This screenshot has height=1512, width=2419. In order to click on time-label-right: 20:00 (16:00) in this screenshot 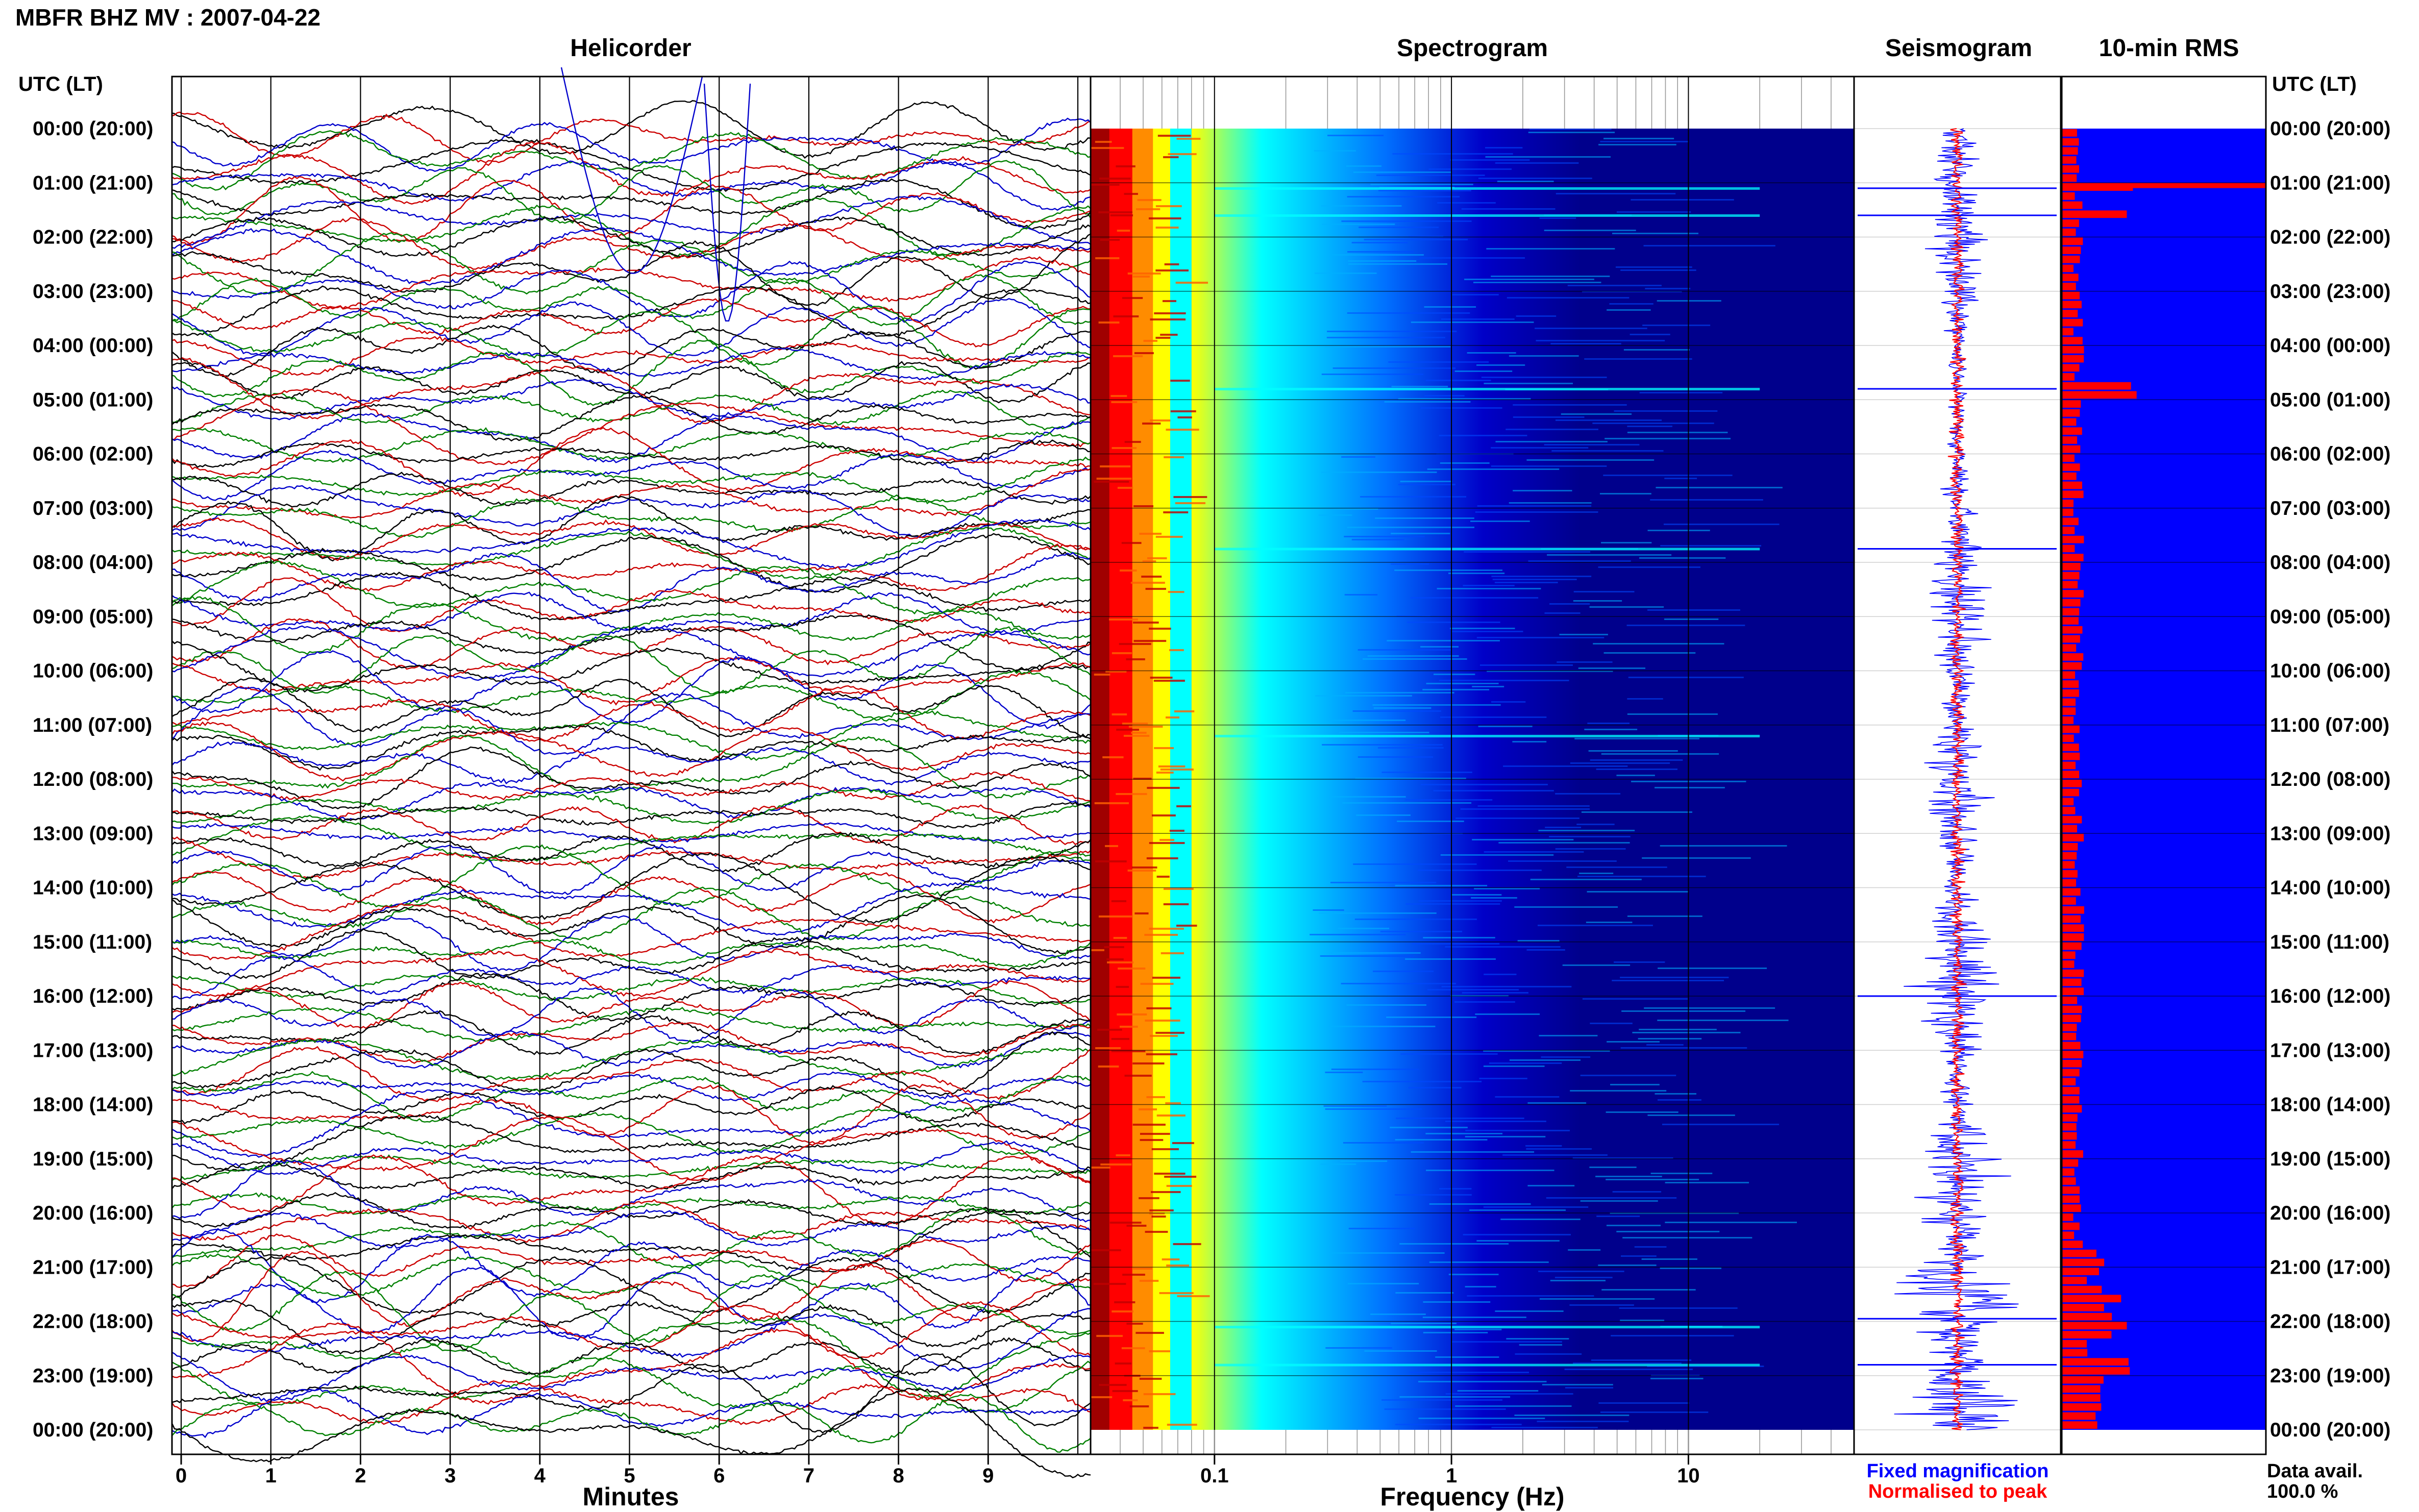, I will do `click(2330, 1213)`.